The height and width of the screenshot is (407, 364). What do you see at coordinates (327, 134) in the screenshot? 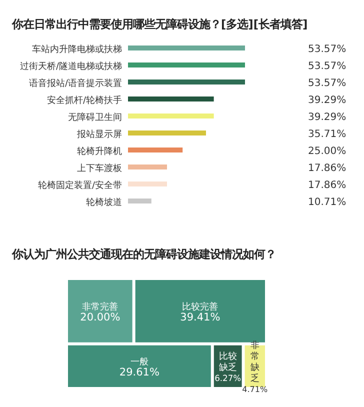
I see `data-label: 35.71%` at bounding box center [327, 134].